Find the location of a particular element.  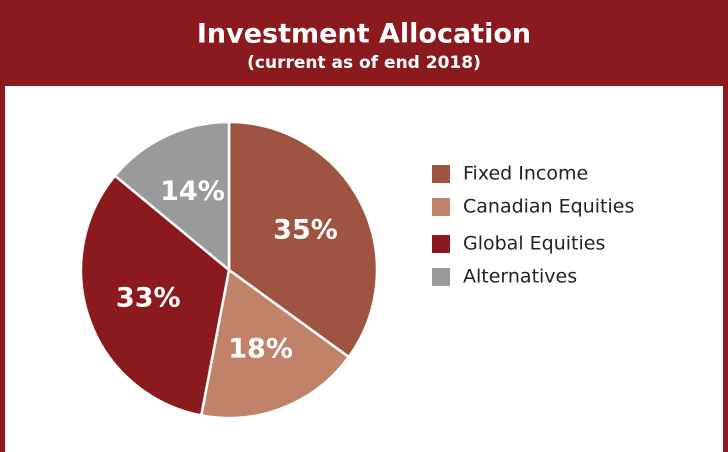

chart-title: Investment Allocation is located at coordinates (364, 34).